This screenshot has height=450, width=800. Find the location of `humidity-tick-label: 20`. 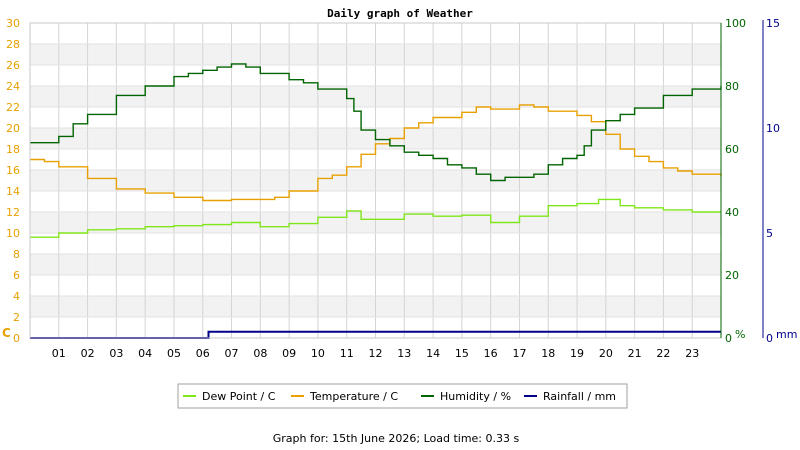

humidity-tick-label: 20 is located at coordinates (732, 275).